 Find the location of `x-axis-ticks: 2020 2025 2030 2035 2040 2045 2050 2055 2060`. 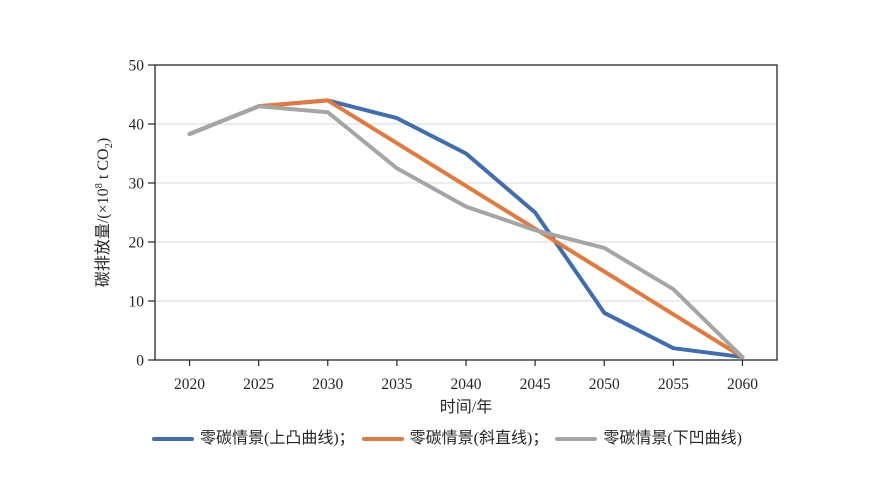

x-axis-ticks: 2020 2025 2030 2035 2040 2045 2050 2055 2060 is located at coordinates (466, 376).